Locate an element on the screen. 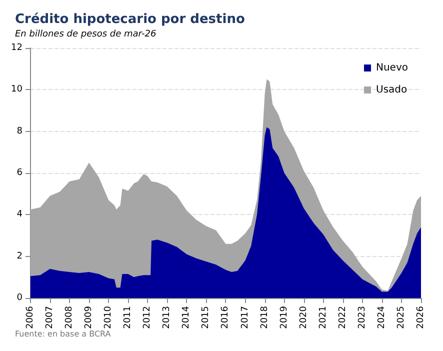 This screenshot has height=351, width=443. x-tick-label: 2022 is located at coordinates (343, 317).